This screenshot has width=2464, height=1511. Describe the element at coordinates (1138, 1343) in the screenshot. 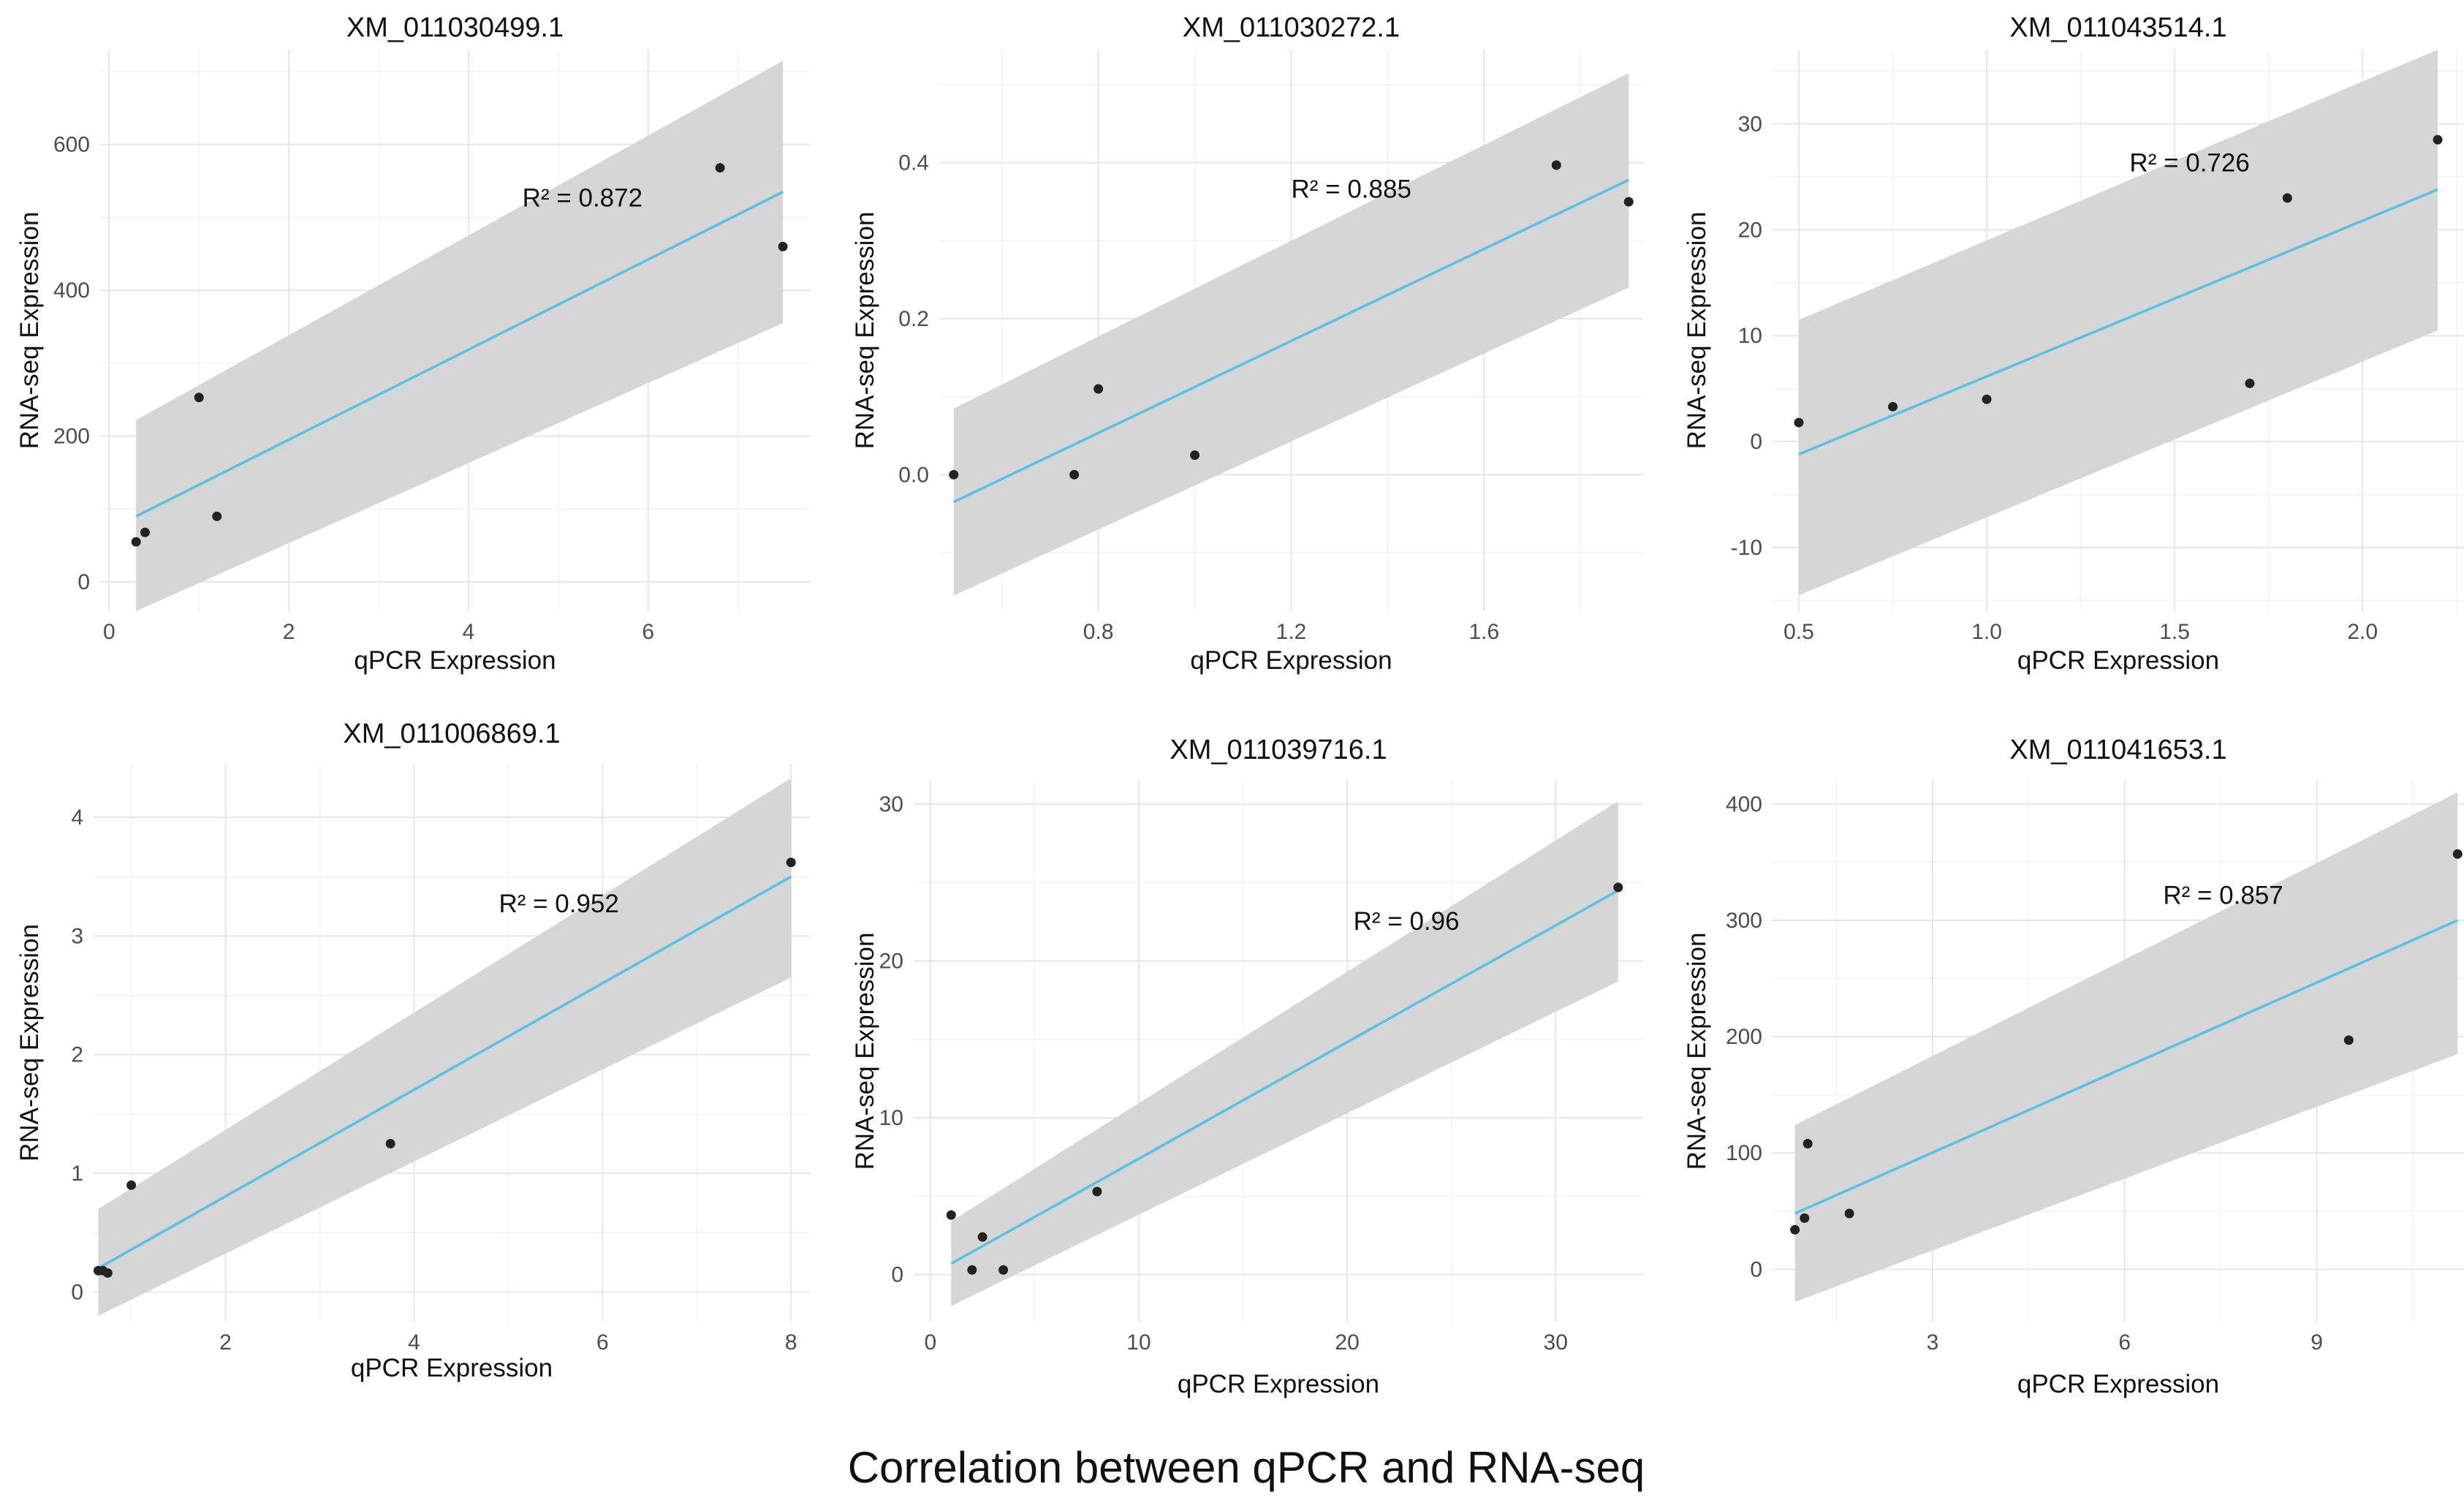

I see `x-tick-label: 10` at that location.